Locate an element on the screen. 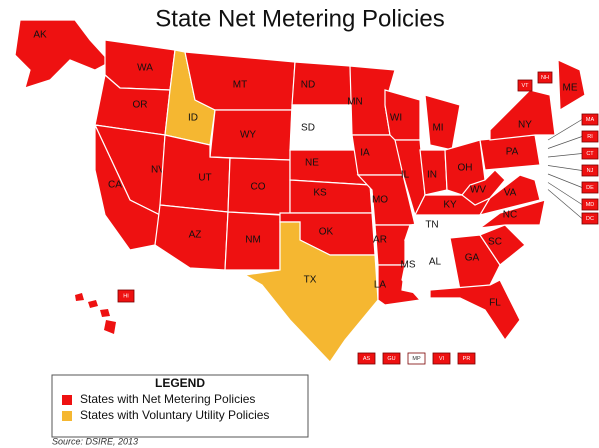  state-label: PA is located at coordinates (512, 152).